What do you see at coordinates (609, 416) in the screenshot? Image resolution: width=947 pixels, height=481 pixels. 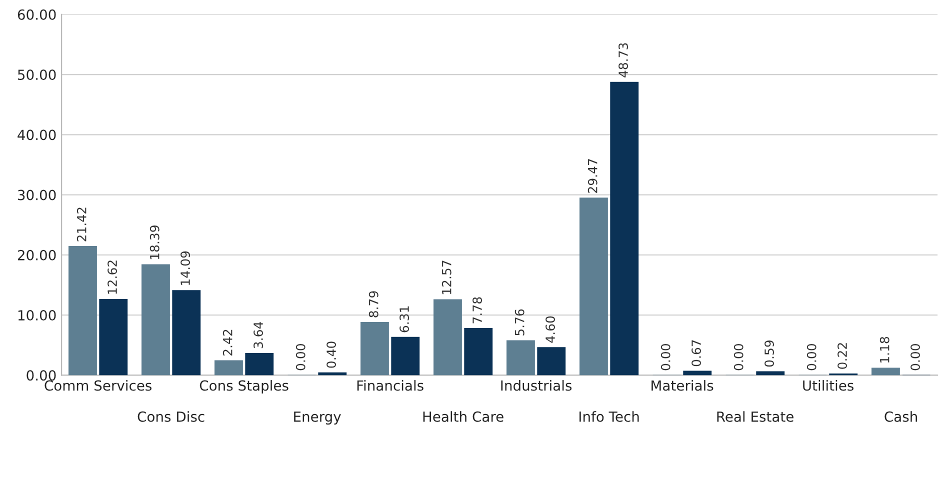 I see `x-tick-label: Info Tech` at bounding box center [609, 416].